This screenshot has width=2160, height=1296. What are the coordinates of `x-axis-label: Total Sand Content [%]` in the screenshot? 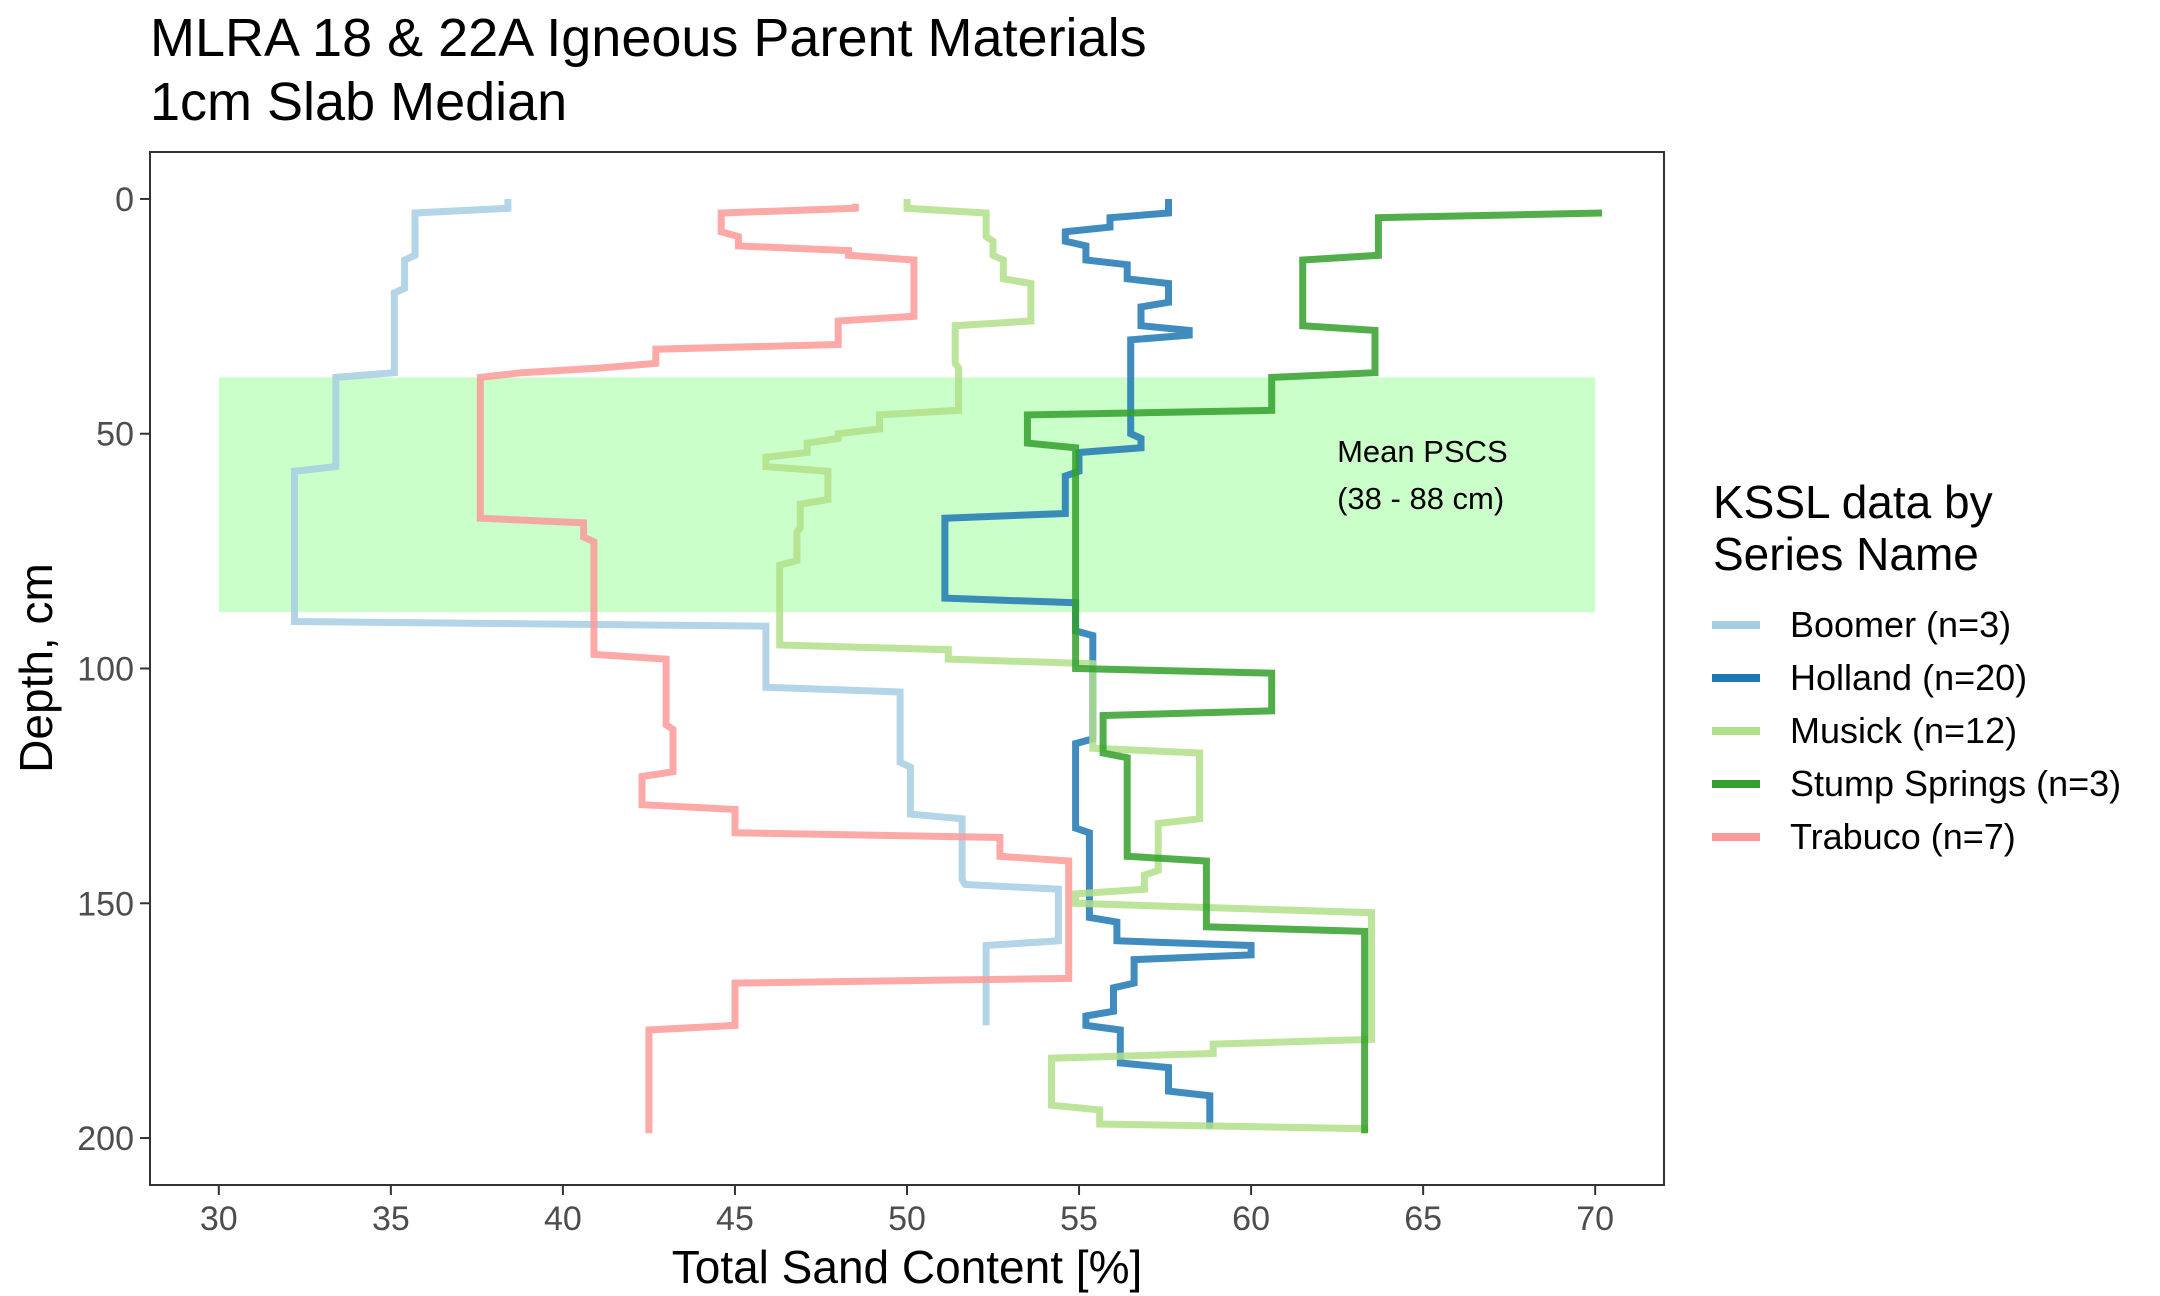 It's located at (907, 1267).